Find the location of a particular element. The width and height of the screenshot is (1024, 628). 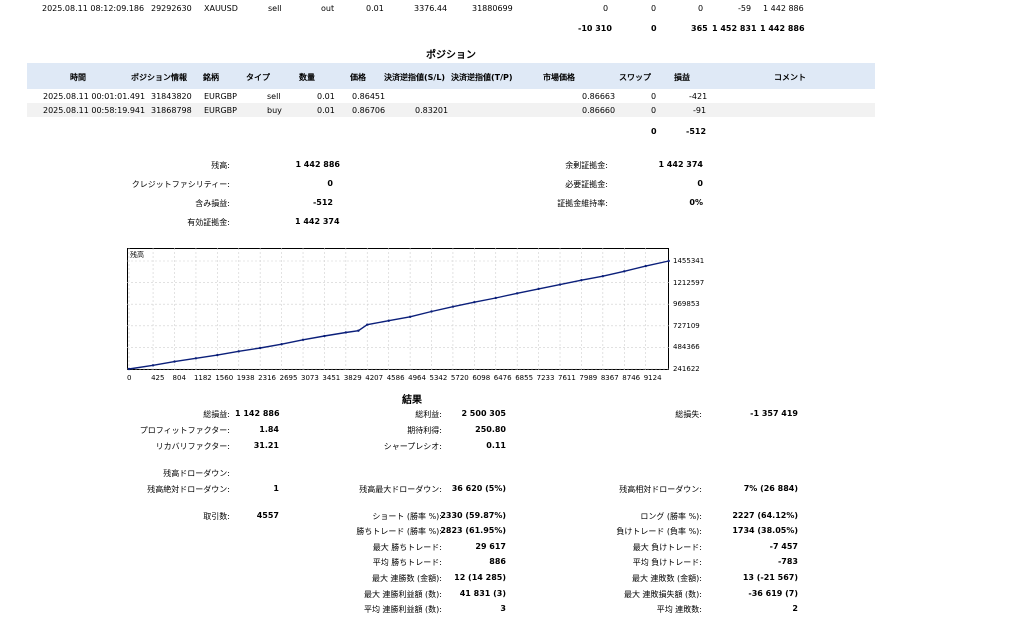

row-time: 2025.08.11 00:58:19.941 is located at coordinates (94, 110).